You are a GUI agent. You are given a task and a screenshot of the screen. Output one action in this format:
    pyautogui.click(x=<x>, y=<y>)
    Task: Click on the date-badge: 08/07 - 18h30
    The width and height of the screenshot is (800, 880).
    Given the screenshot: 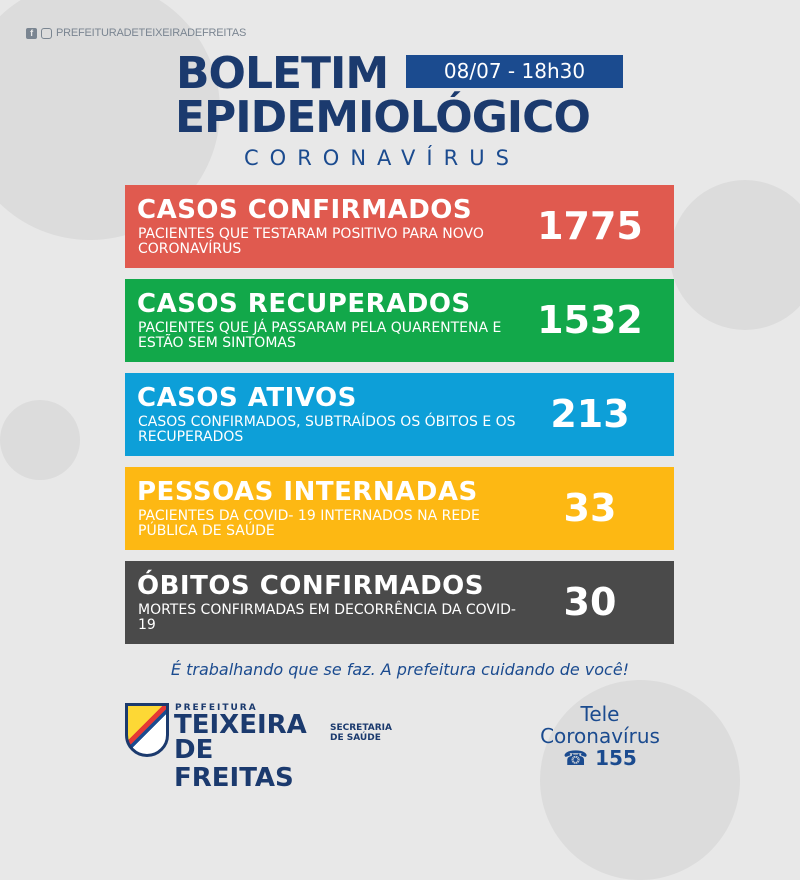 What is the action you would take?
    pyautogui.click(x=514, y=71)
    